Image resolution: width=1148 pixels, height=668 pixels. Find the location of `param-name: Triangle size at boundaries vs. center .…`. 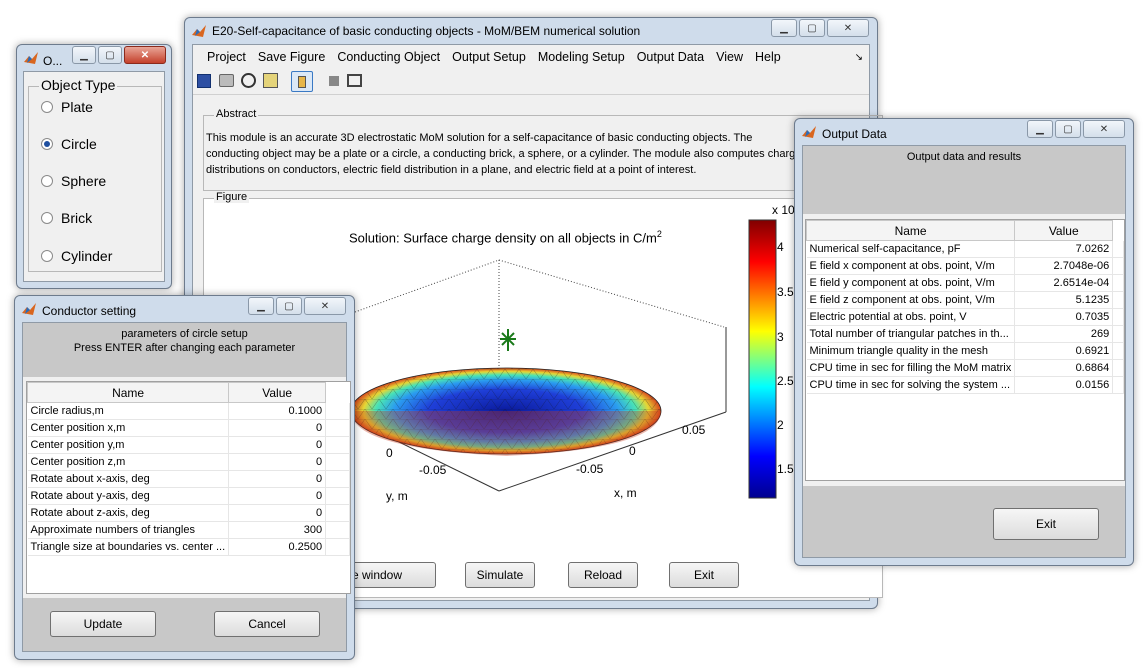

param-name: Triangle size at boundaries vs. center .… is located at coordinates (128, 547).